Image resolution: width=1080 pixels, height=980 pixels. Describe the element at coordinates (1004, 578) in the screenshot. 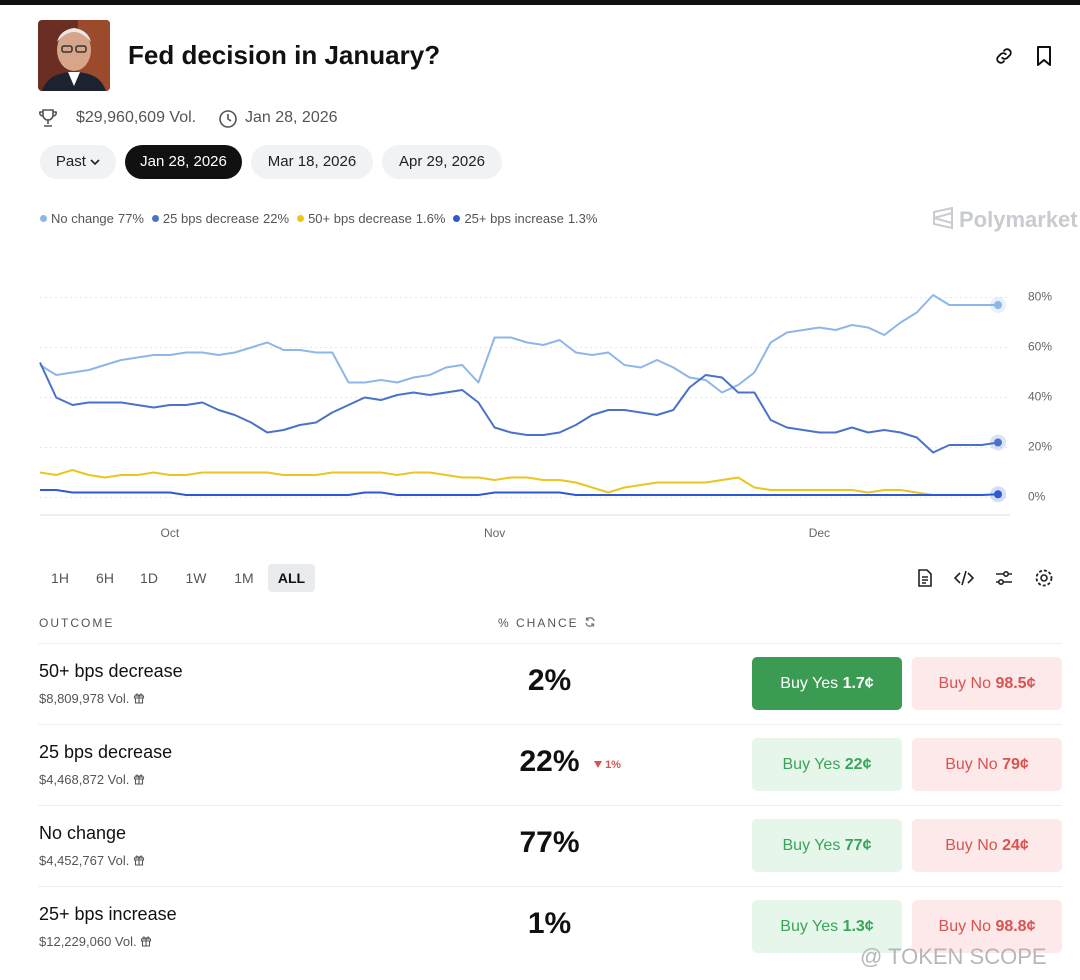

I see `filter-icon` at that location.